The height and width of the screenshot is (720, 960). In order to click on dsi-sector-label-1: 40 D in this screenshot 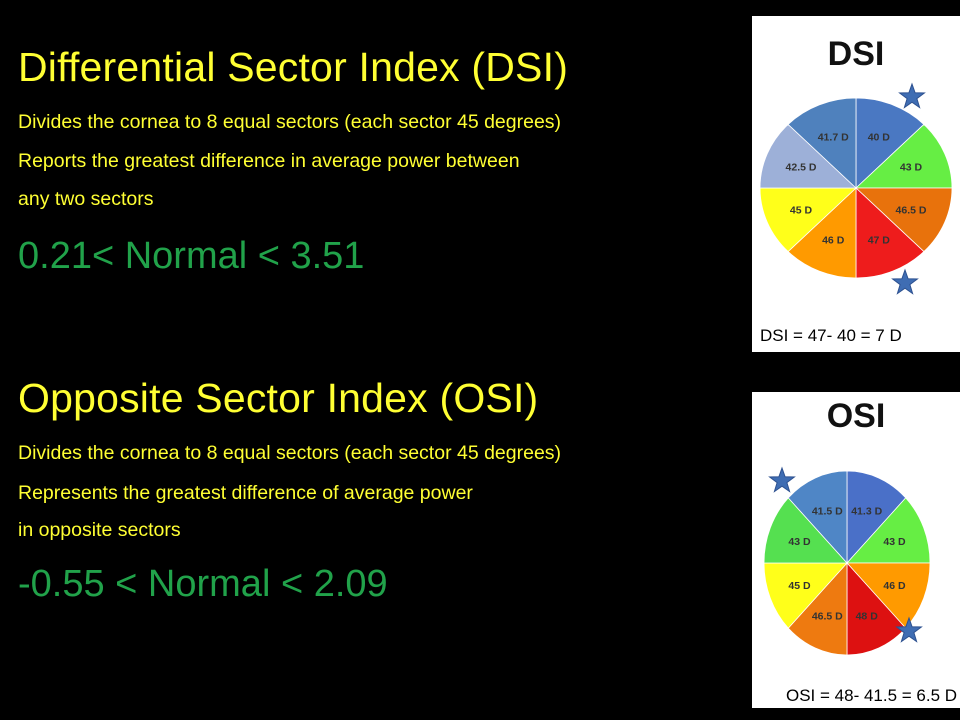, I will do `click(879, 137)`.